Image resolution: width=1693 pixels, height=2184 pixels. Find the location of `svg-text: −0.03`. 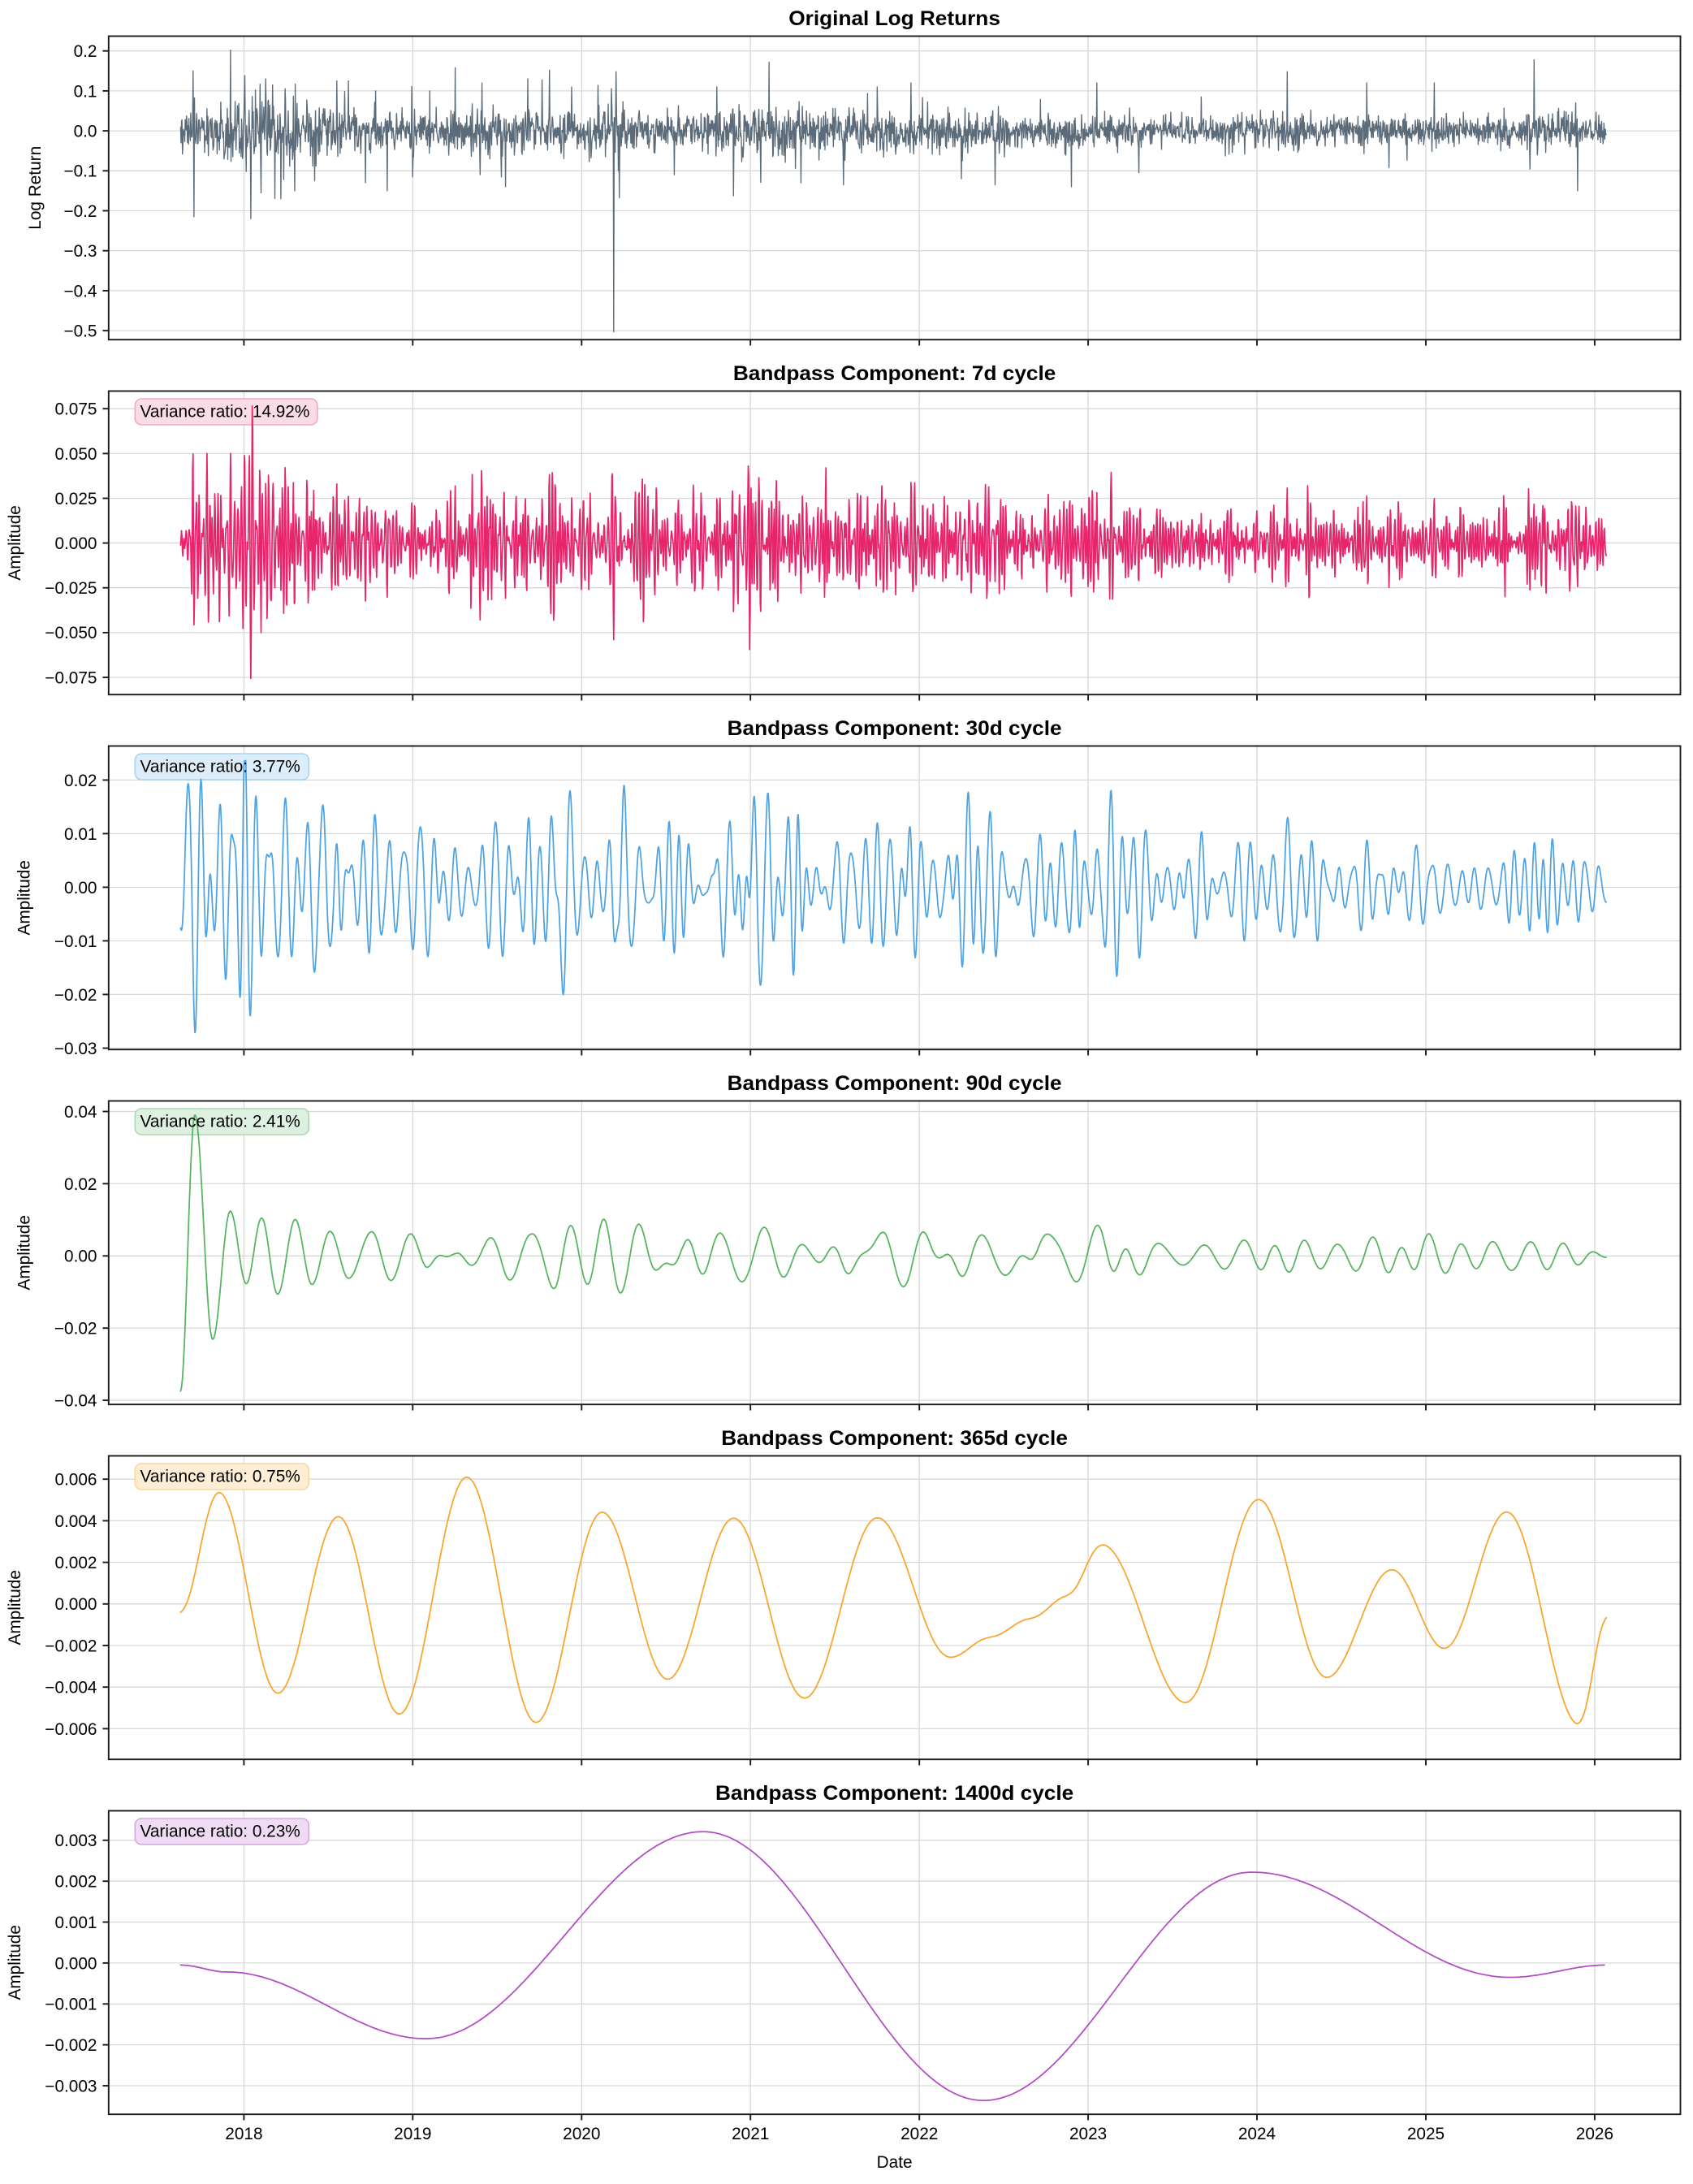

svg-text: −0.03 is located at coordinates (75, 1049).